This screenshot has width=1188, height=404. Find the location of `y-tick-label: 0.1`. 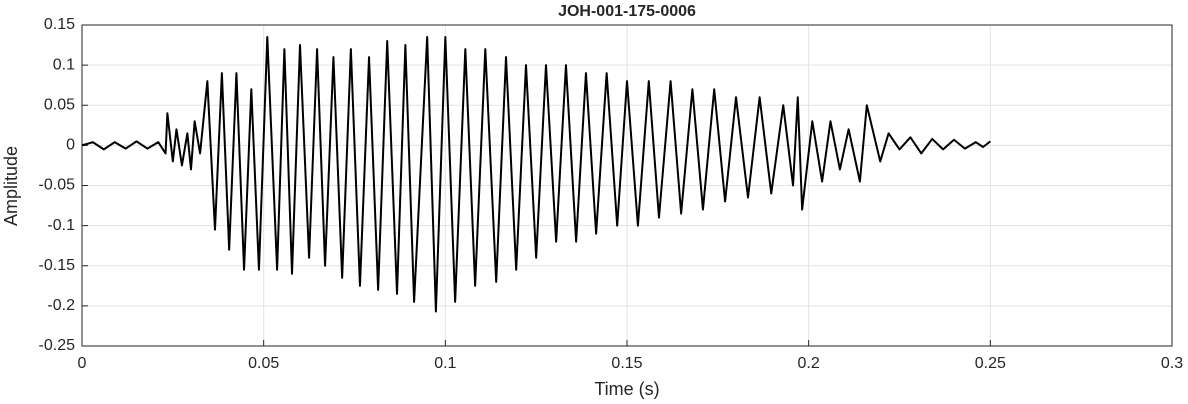

y-tick-label: 0.1 is located at coordinates (64, 64).